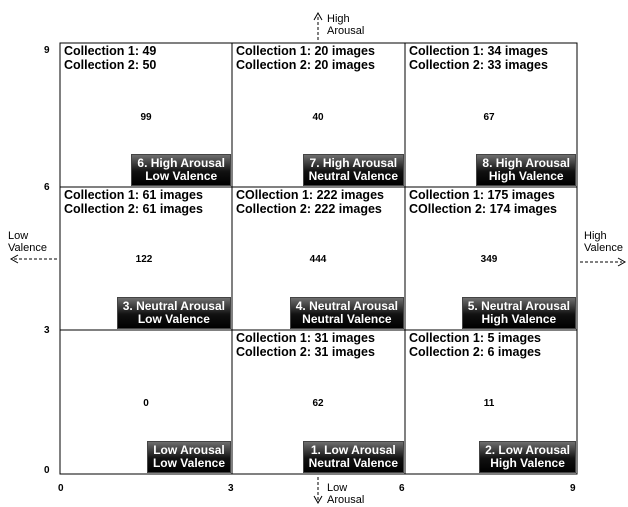 Image resolution: width=628 pixels, height=507 pixels. I want to click on collection-1-count: Collection 1: 5 images, so click(475, 338).